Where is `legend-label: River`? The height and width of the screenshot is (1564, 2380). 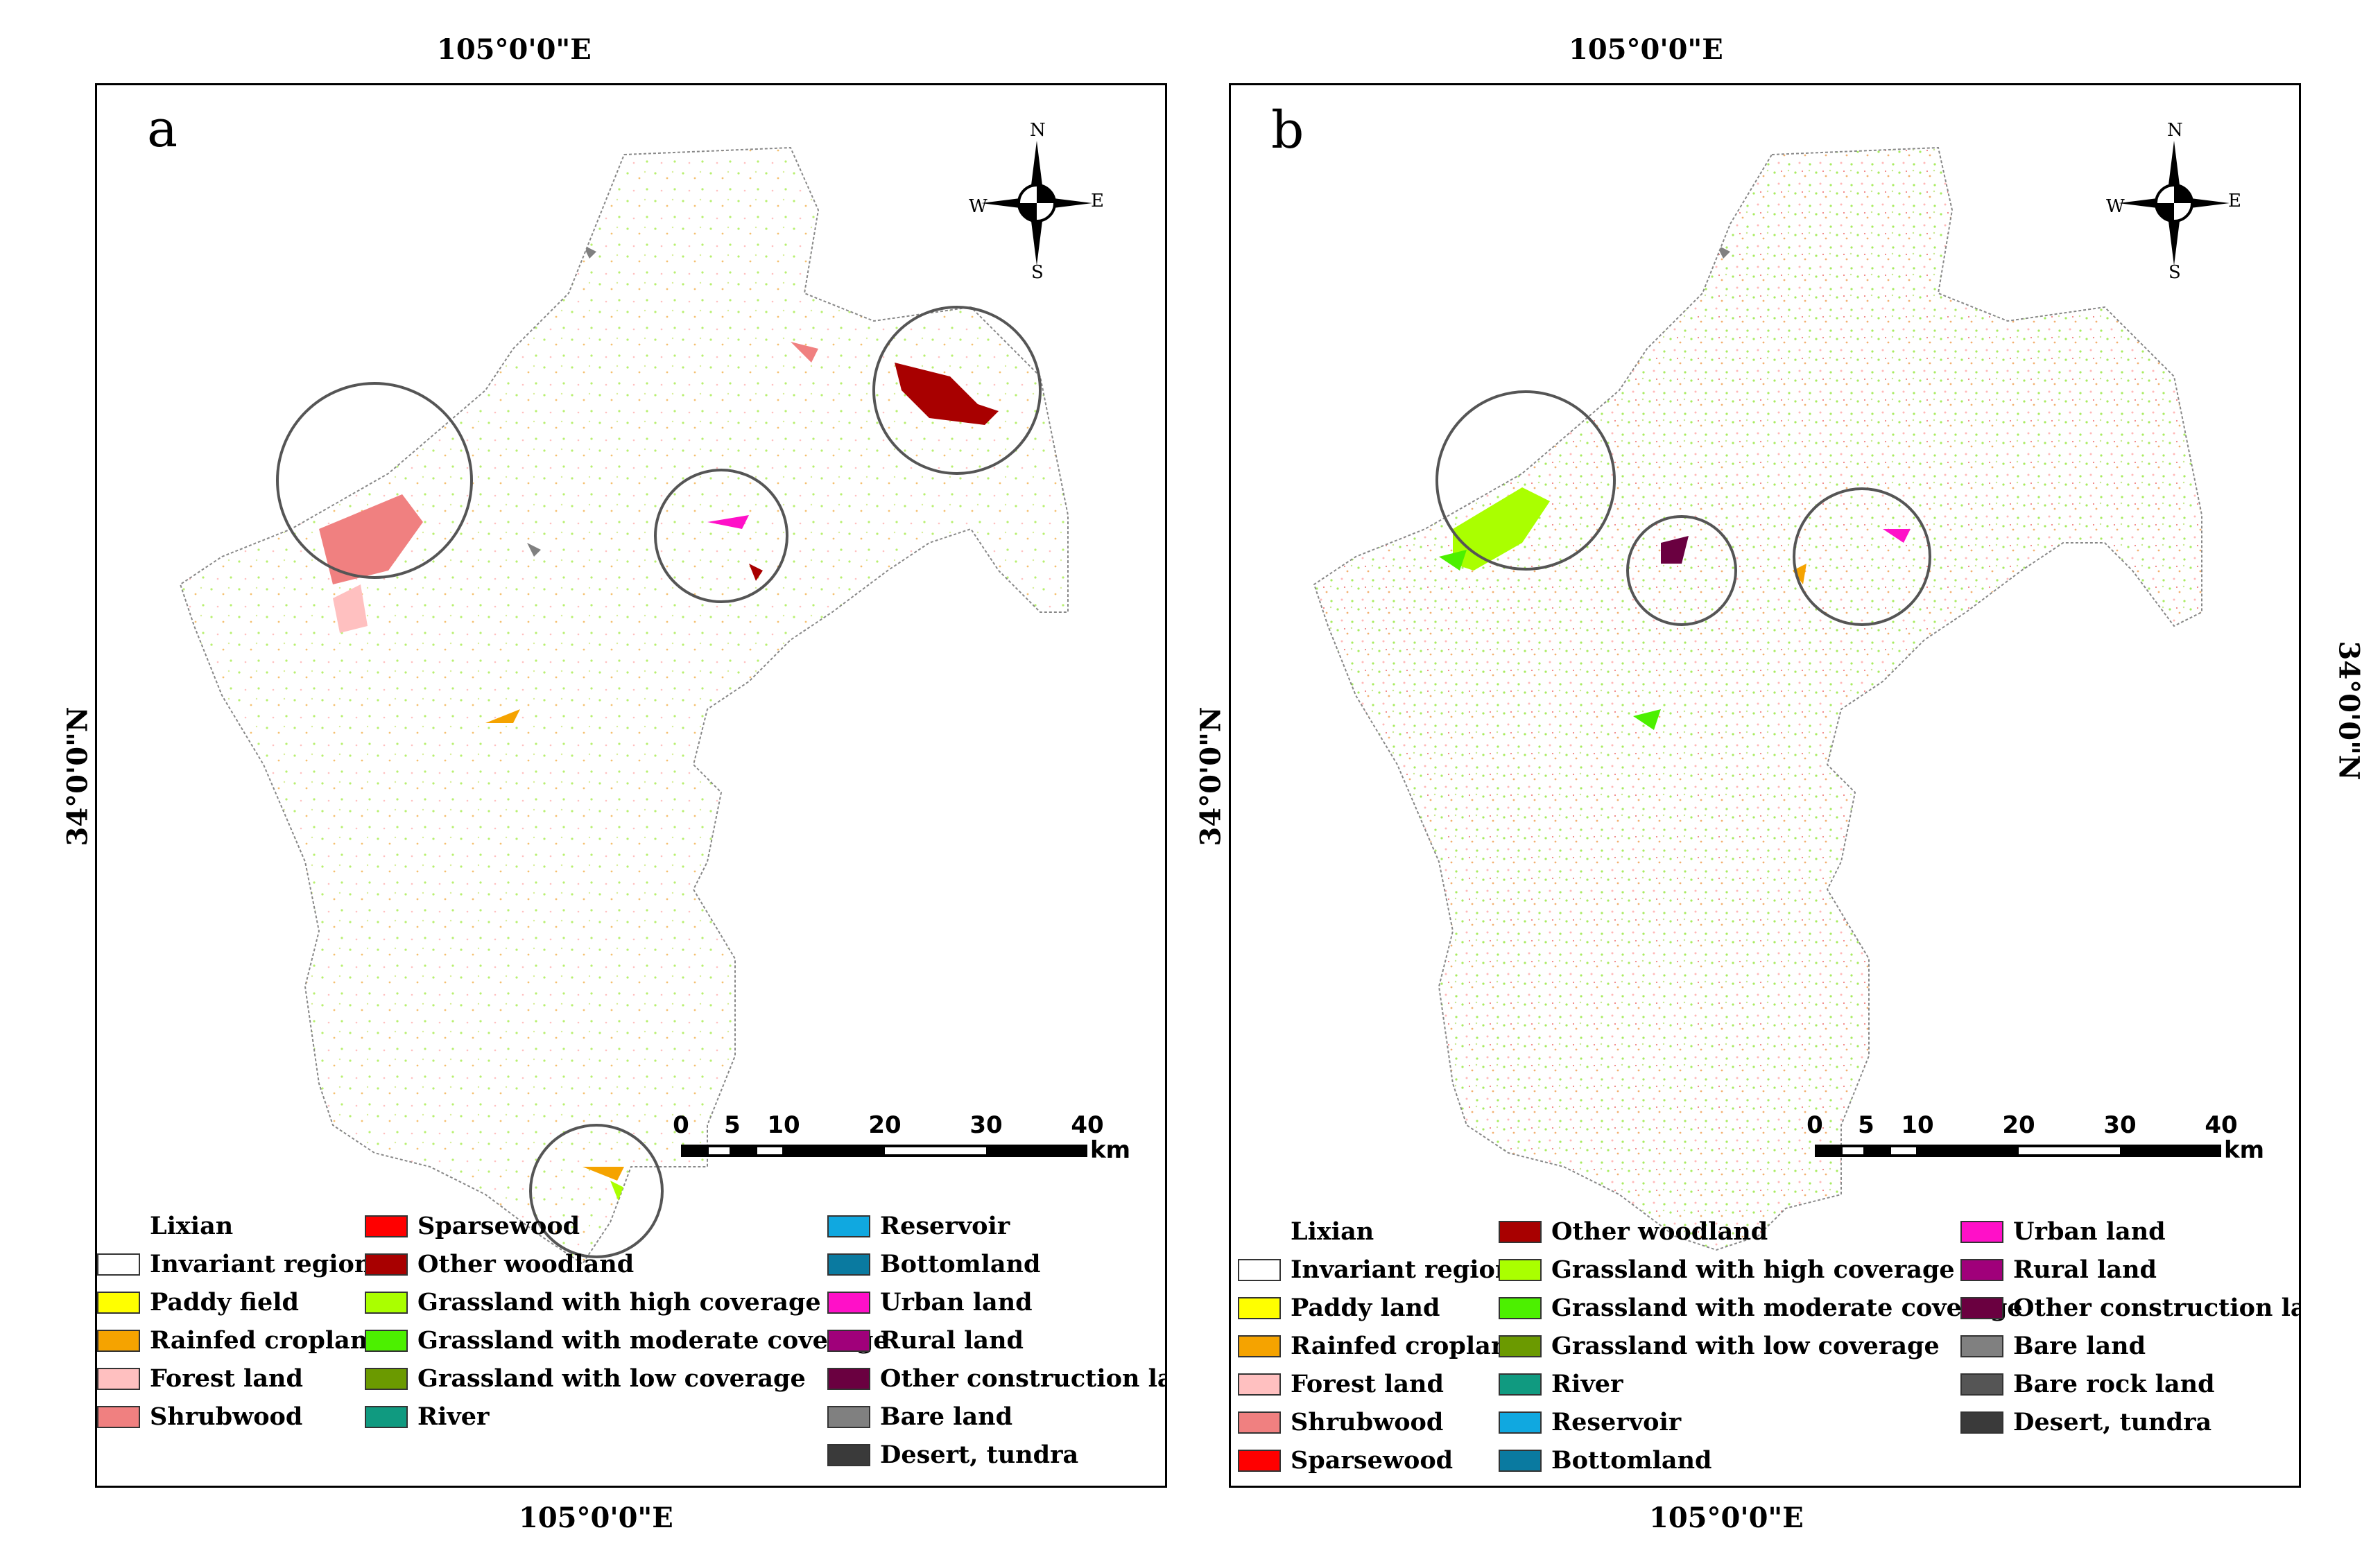 legend-label: River is located at coordinates (1587, 1384).